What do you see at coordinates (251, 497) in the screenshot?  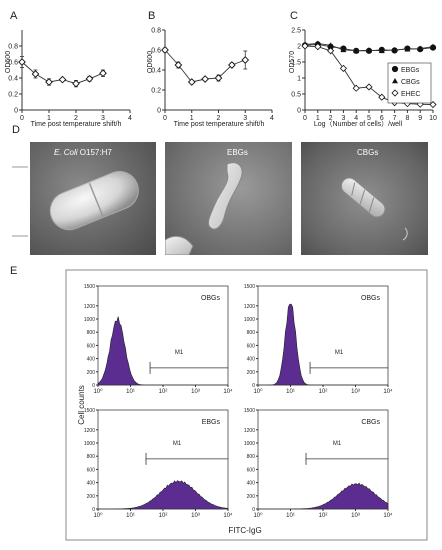 I see `hist-3-ytick-label: 200` at bounding box center [251, 497].